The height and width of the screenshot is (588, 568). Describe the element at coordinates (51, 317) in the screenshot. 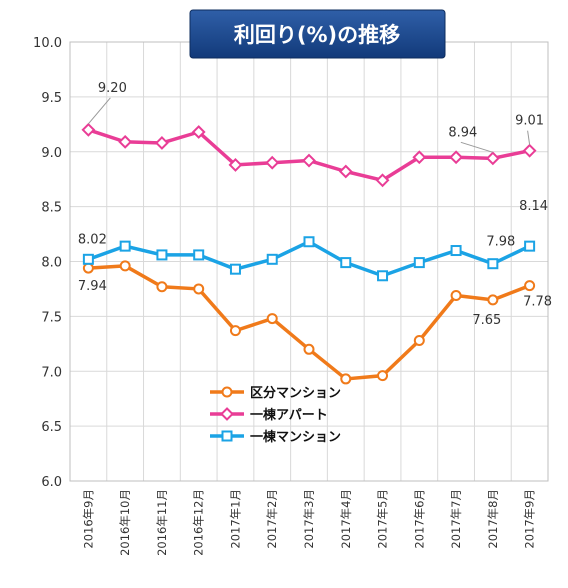

I see `y-tick-label: 7.5` at that location.